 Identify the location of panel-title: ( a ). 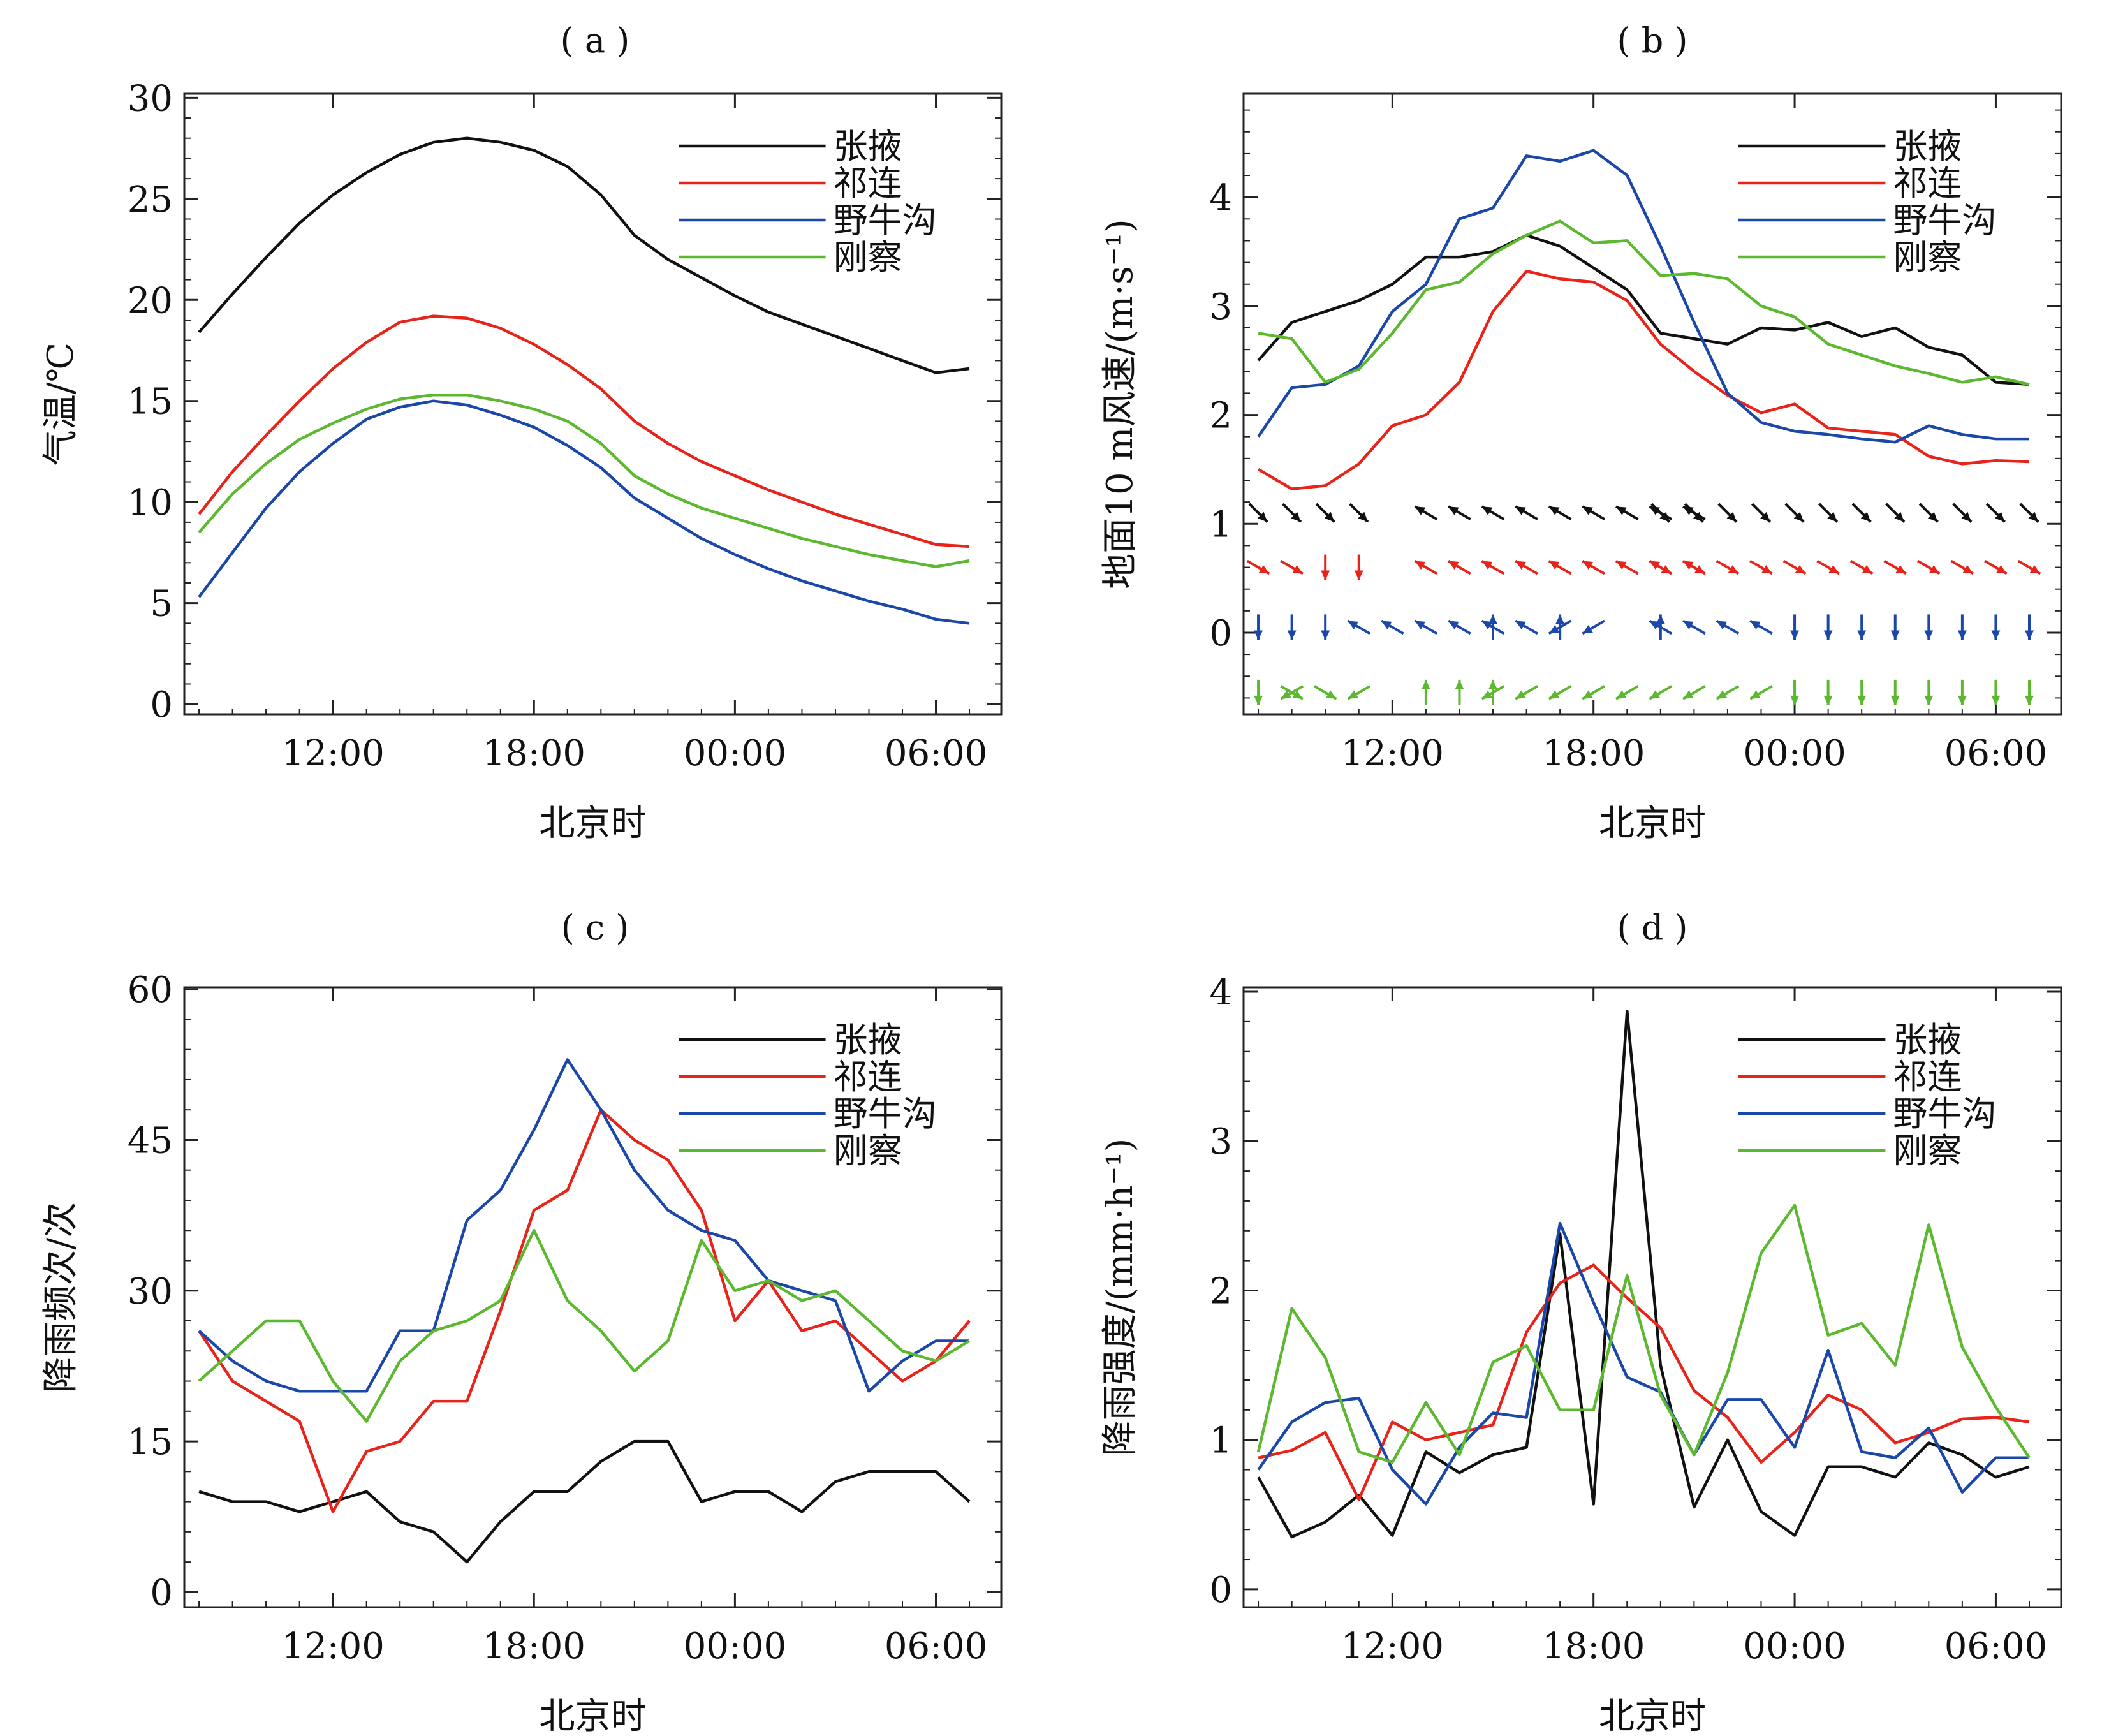
(595, 40).